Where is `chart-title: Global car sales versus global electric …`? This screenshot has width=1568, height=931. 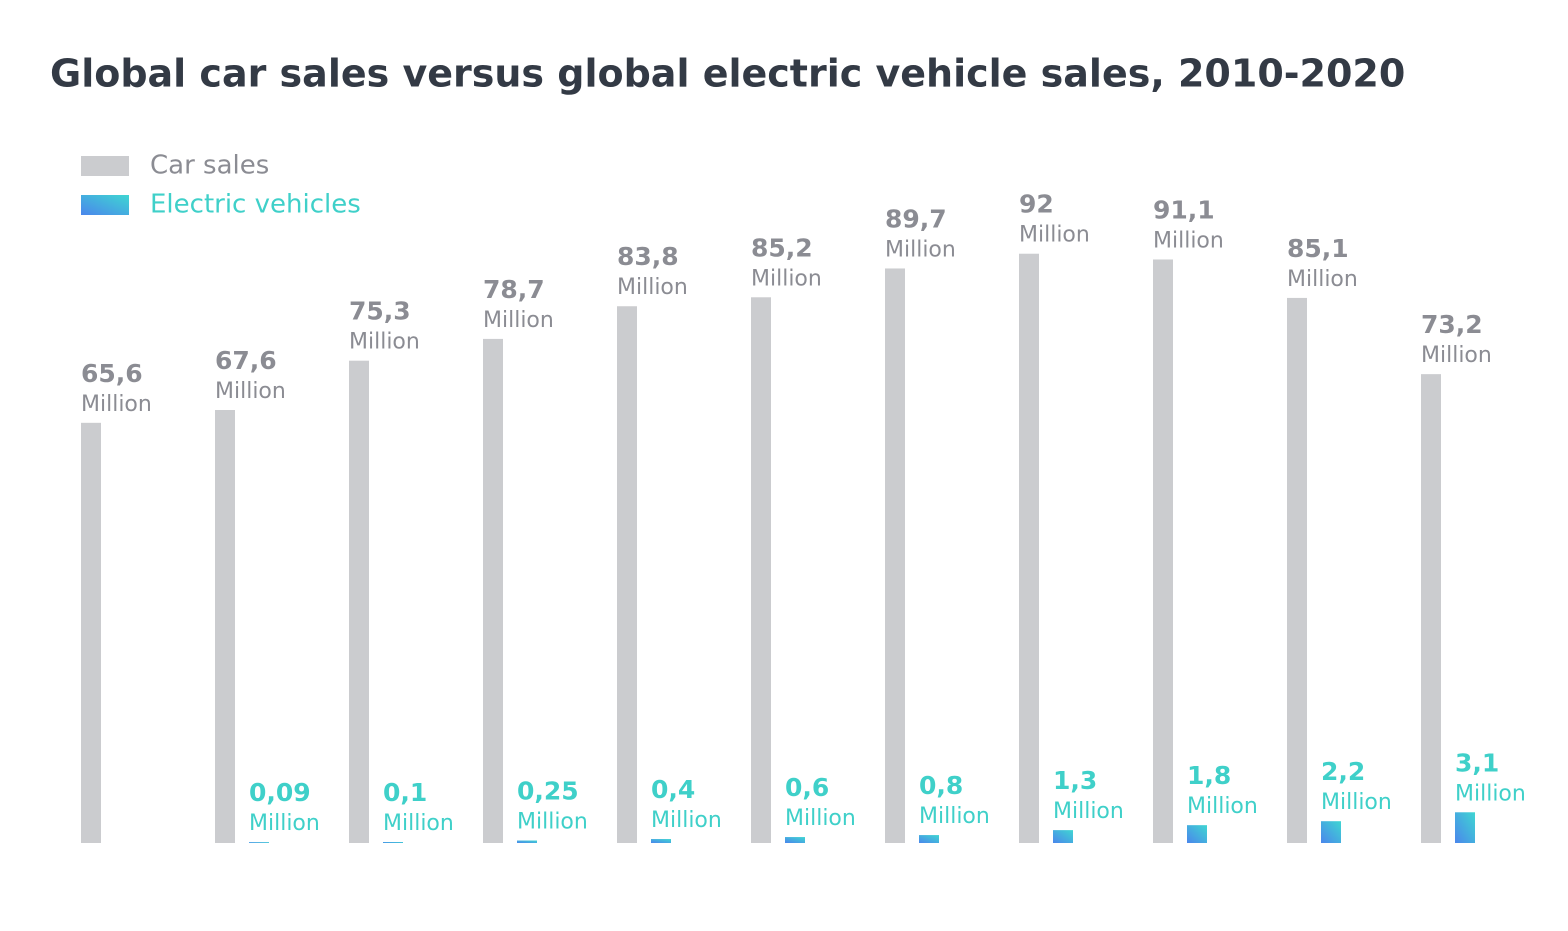
chart-title: Global car sales versus global electric … is located at coordinates (727, 74).